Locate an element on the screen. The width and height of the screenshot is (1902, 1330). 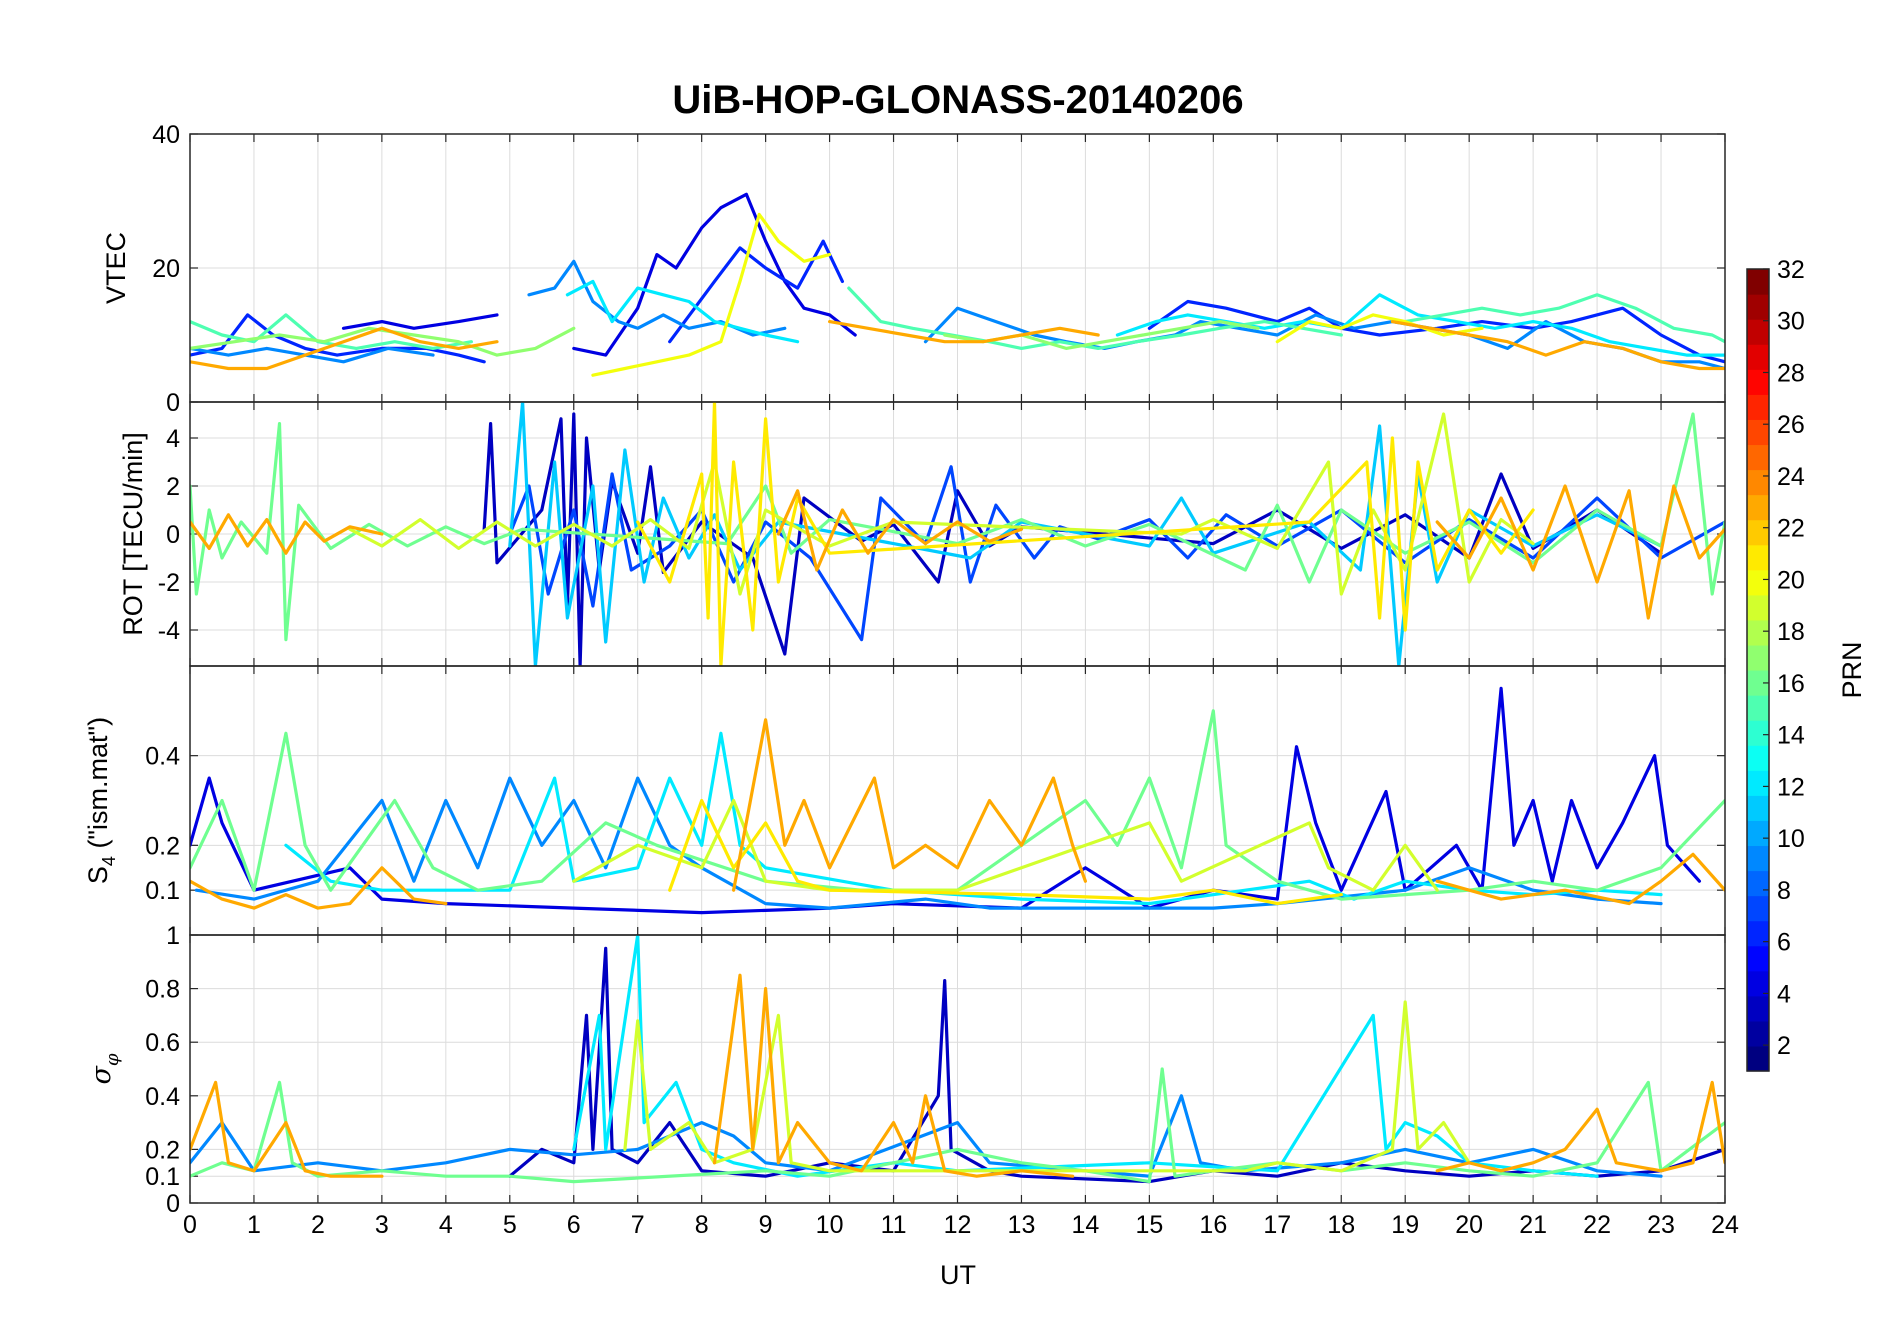
y-axis-label: σφ is located at coordinates (104, 1068).